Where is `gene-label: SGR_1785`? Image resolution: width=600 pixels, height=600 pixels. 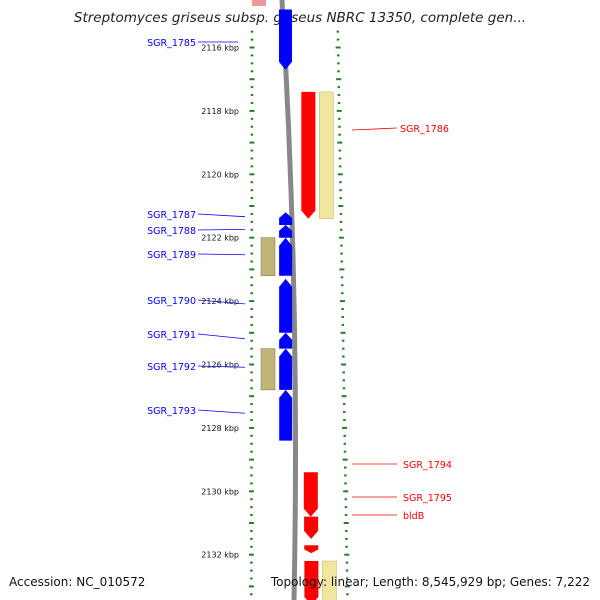 gene-label: SGR_1785 is located at coordinates (171, 43).